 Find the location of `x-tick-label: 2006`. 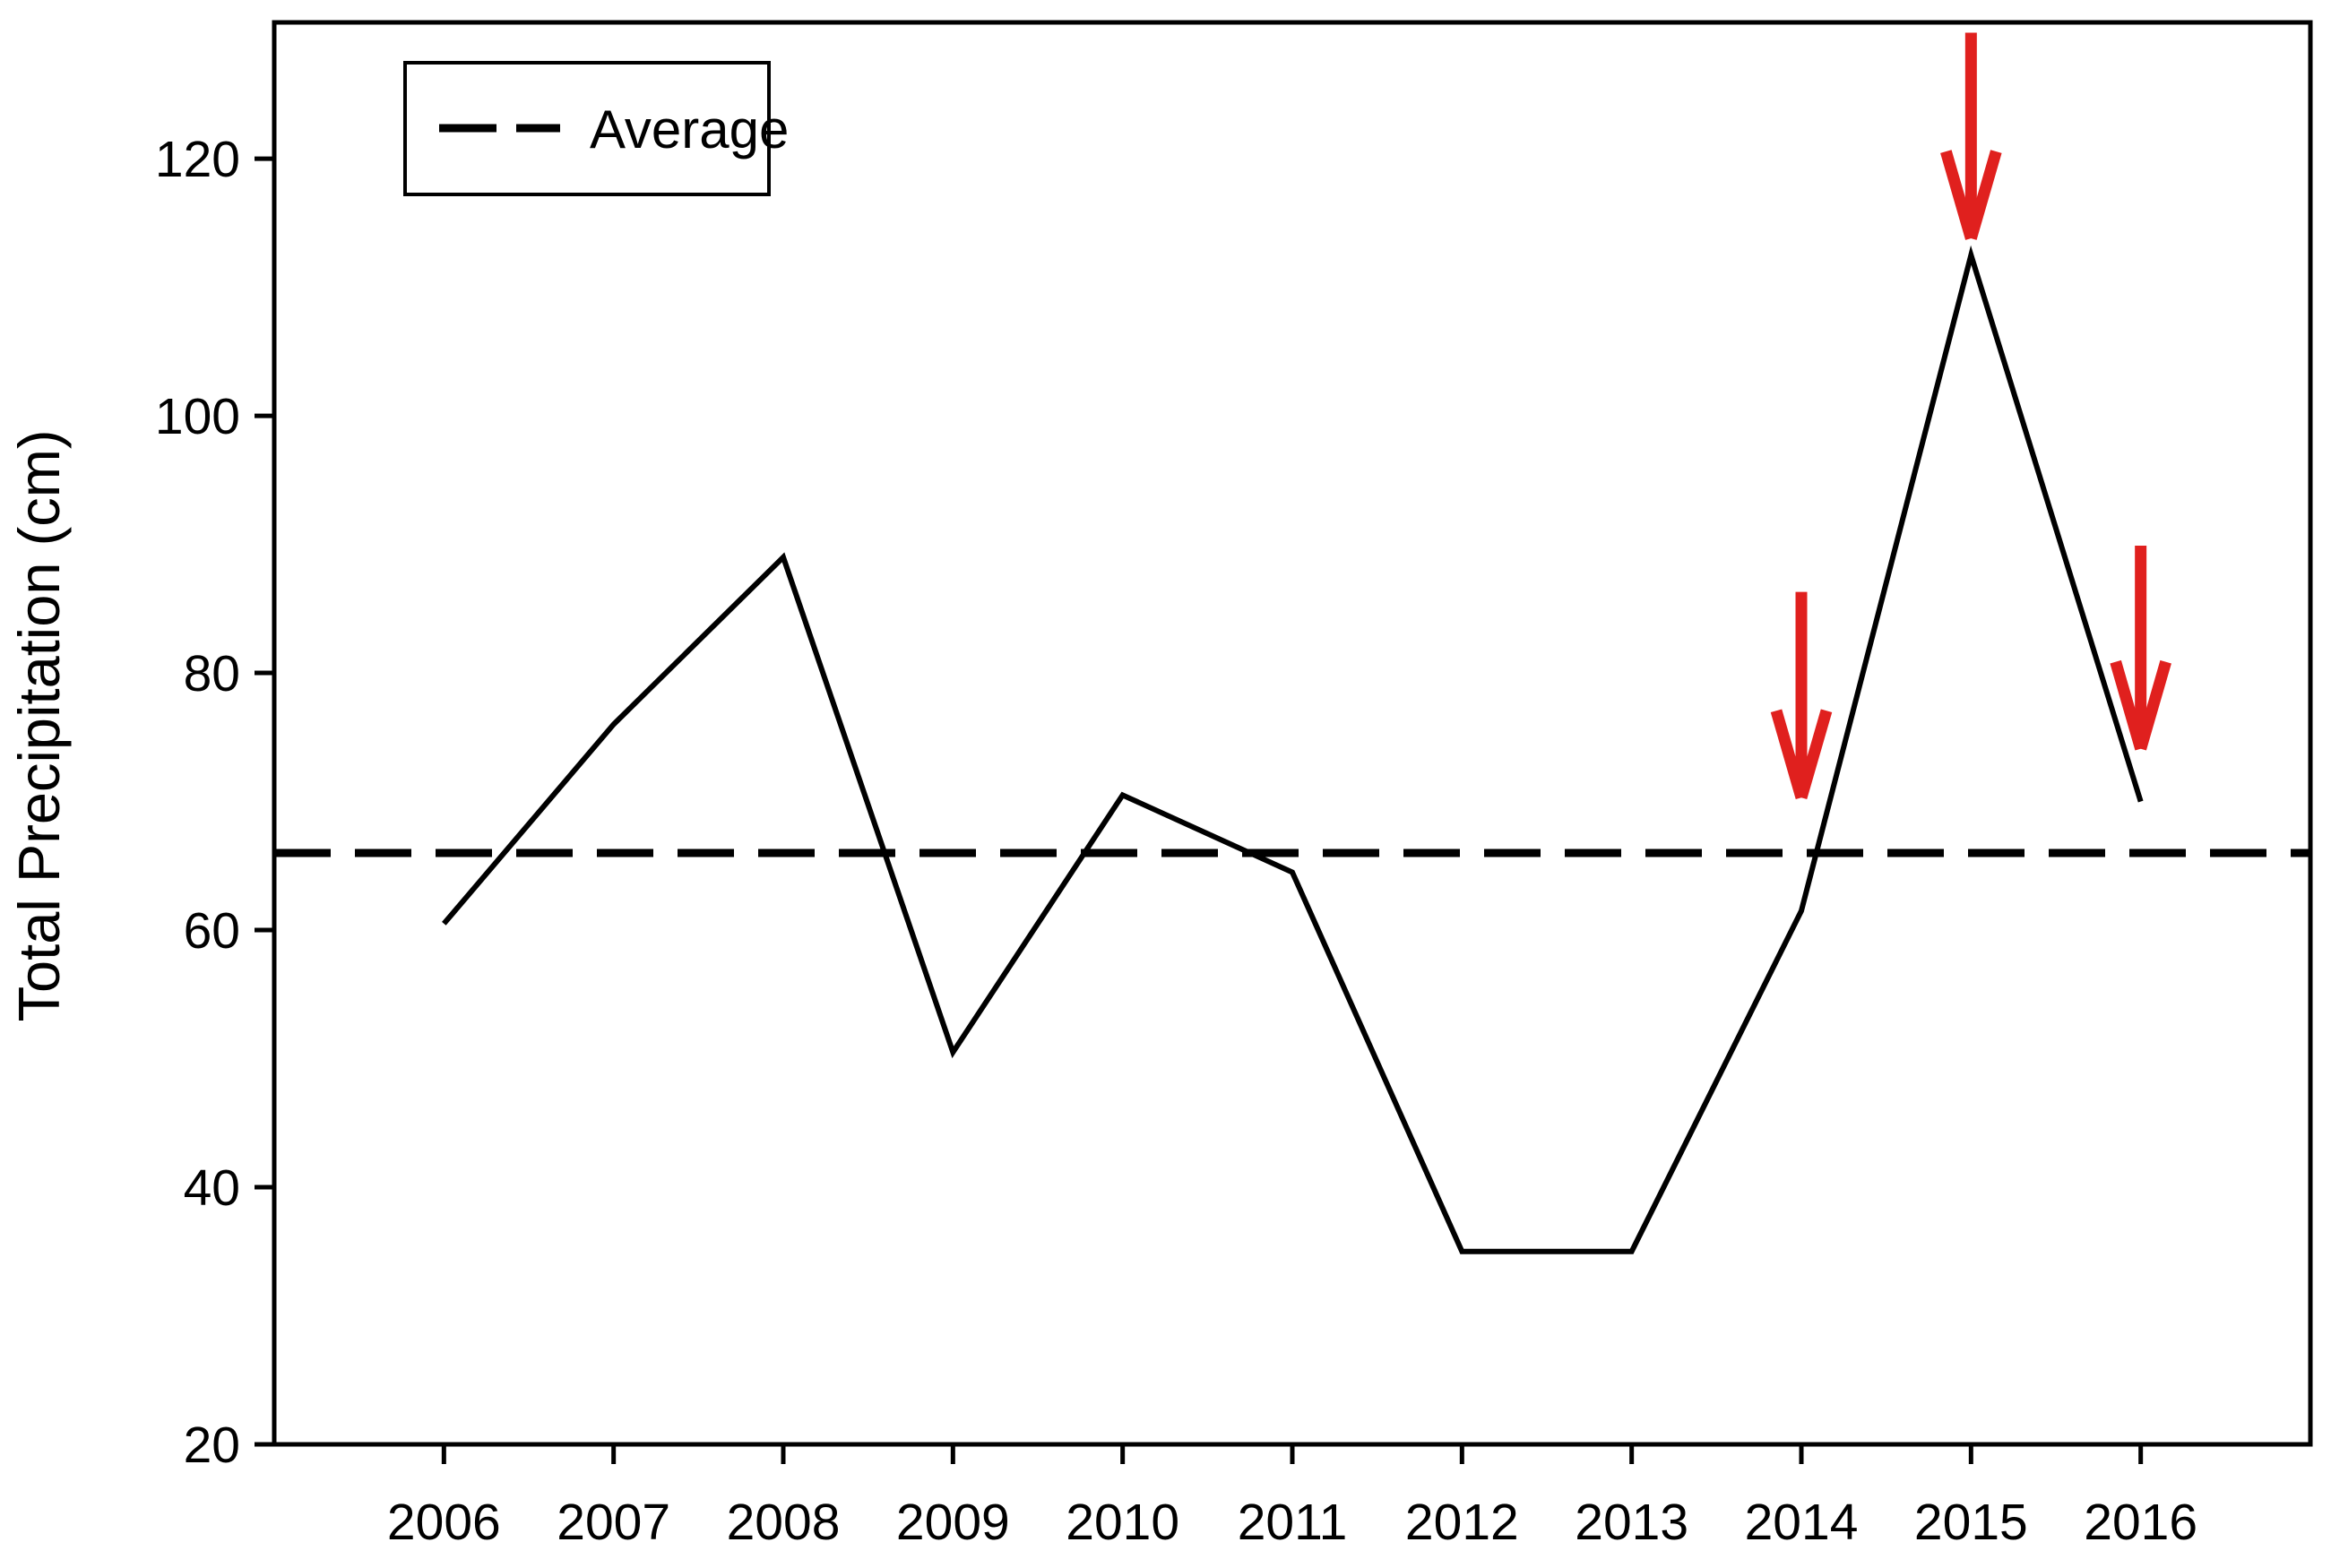

x-tick-label: 2006 is located at coordinates (444, 1522).